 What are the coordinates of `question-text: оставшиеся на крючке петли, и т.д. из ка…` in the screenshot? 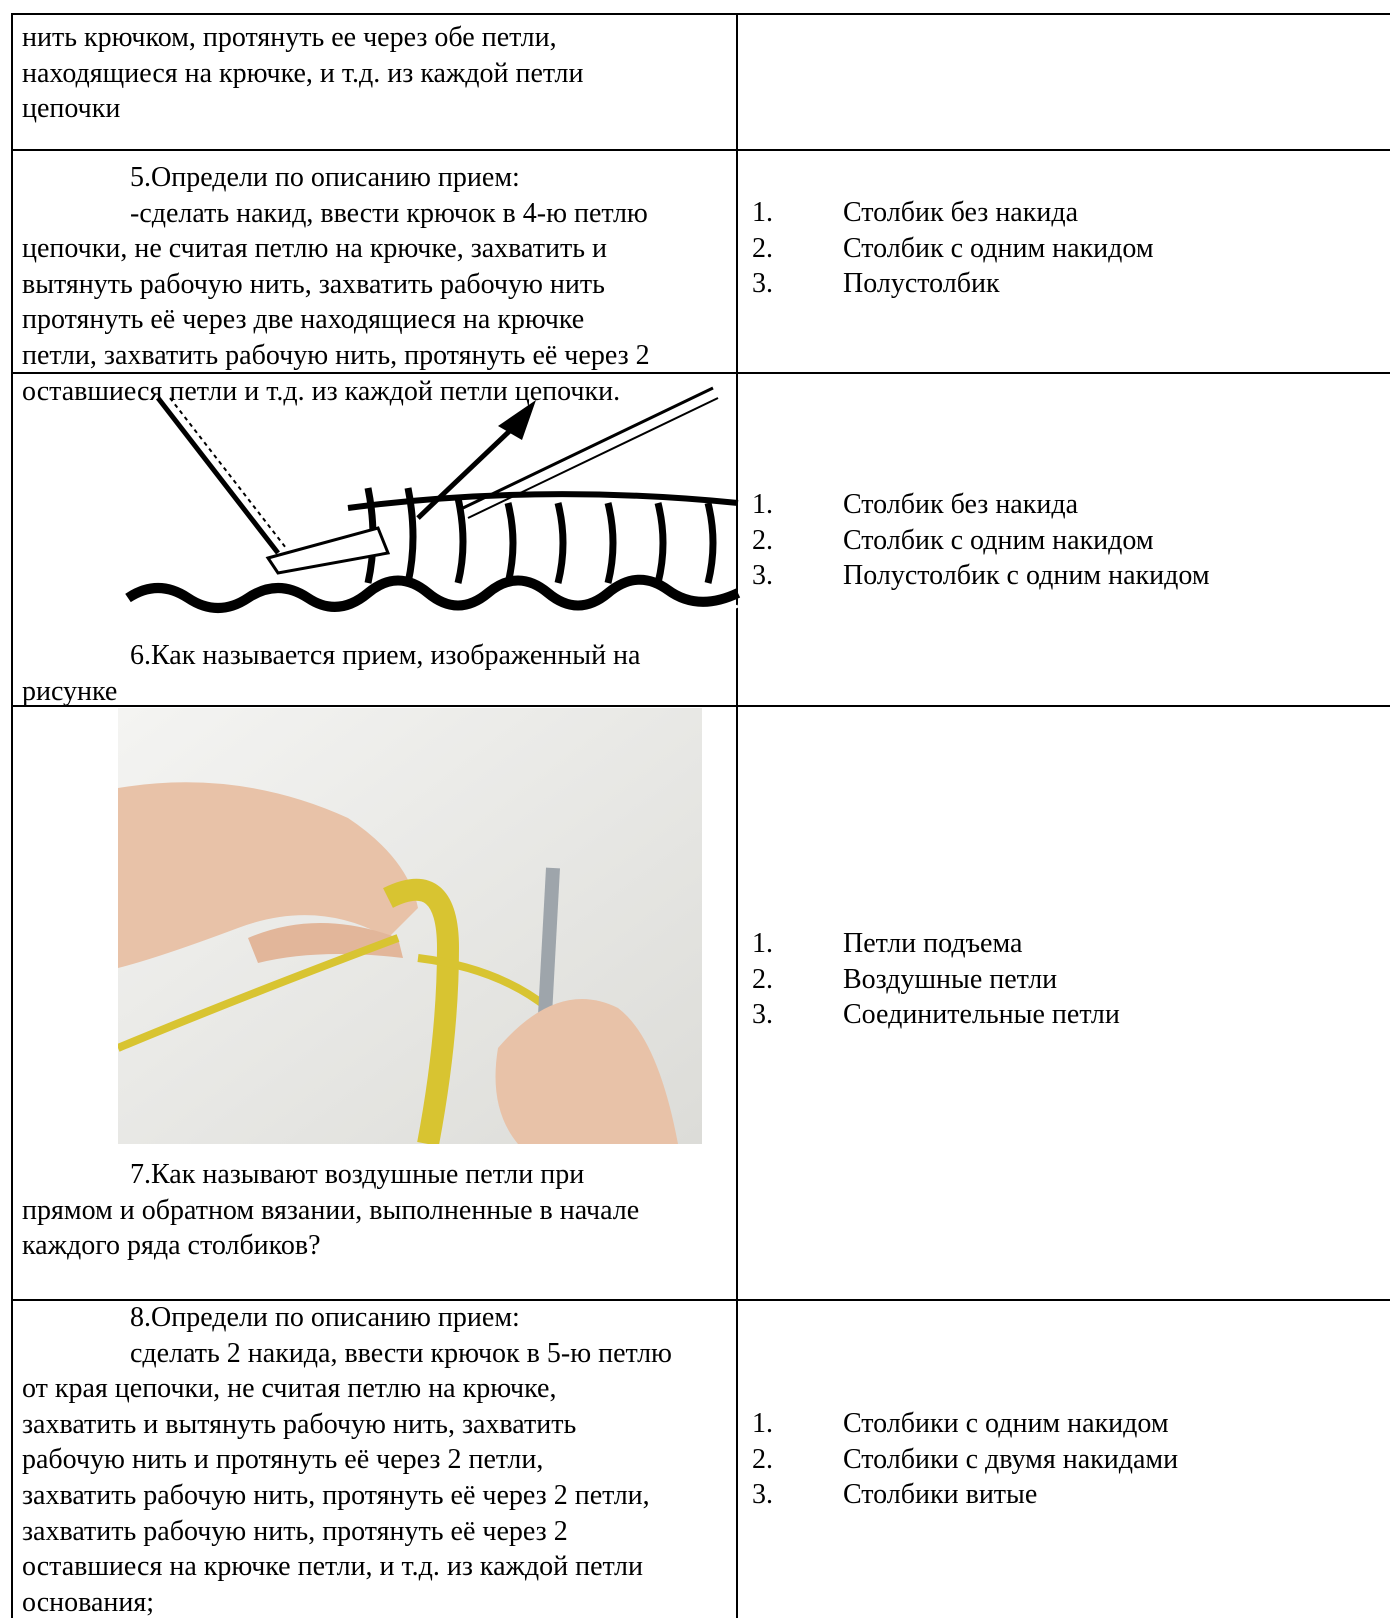 It's located at (333, 1567).